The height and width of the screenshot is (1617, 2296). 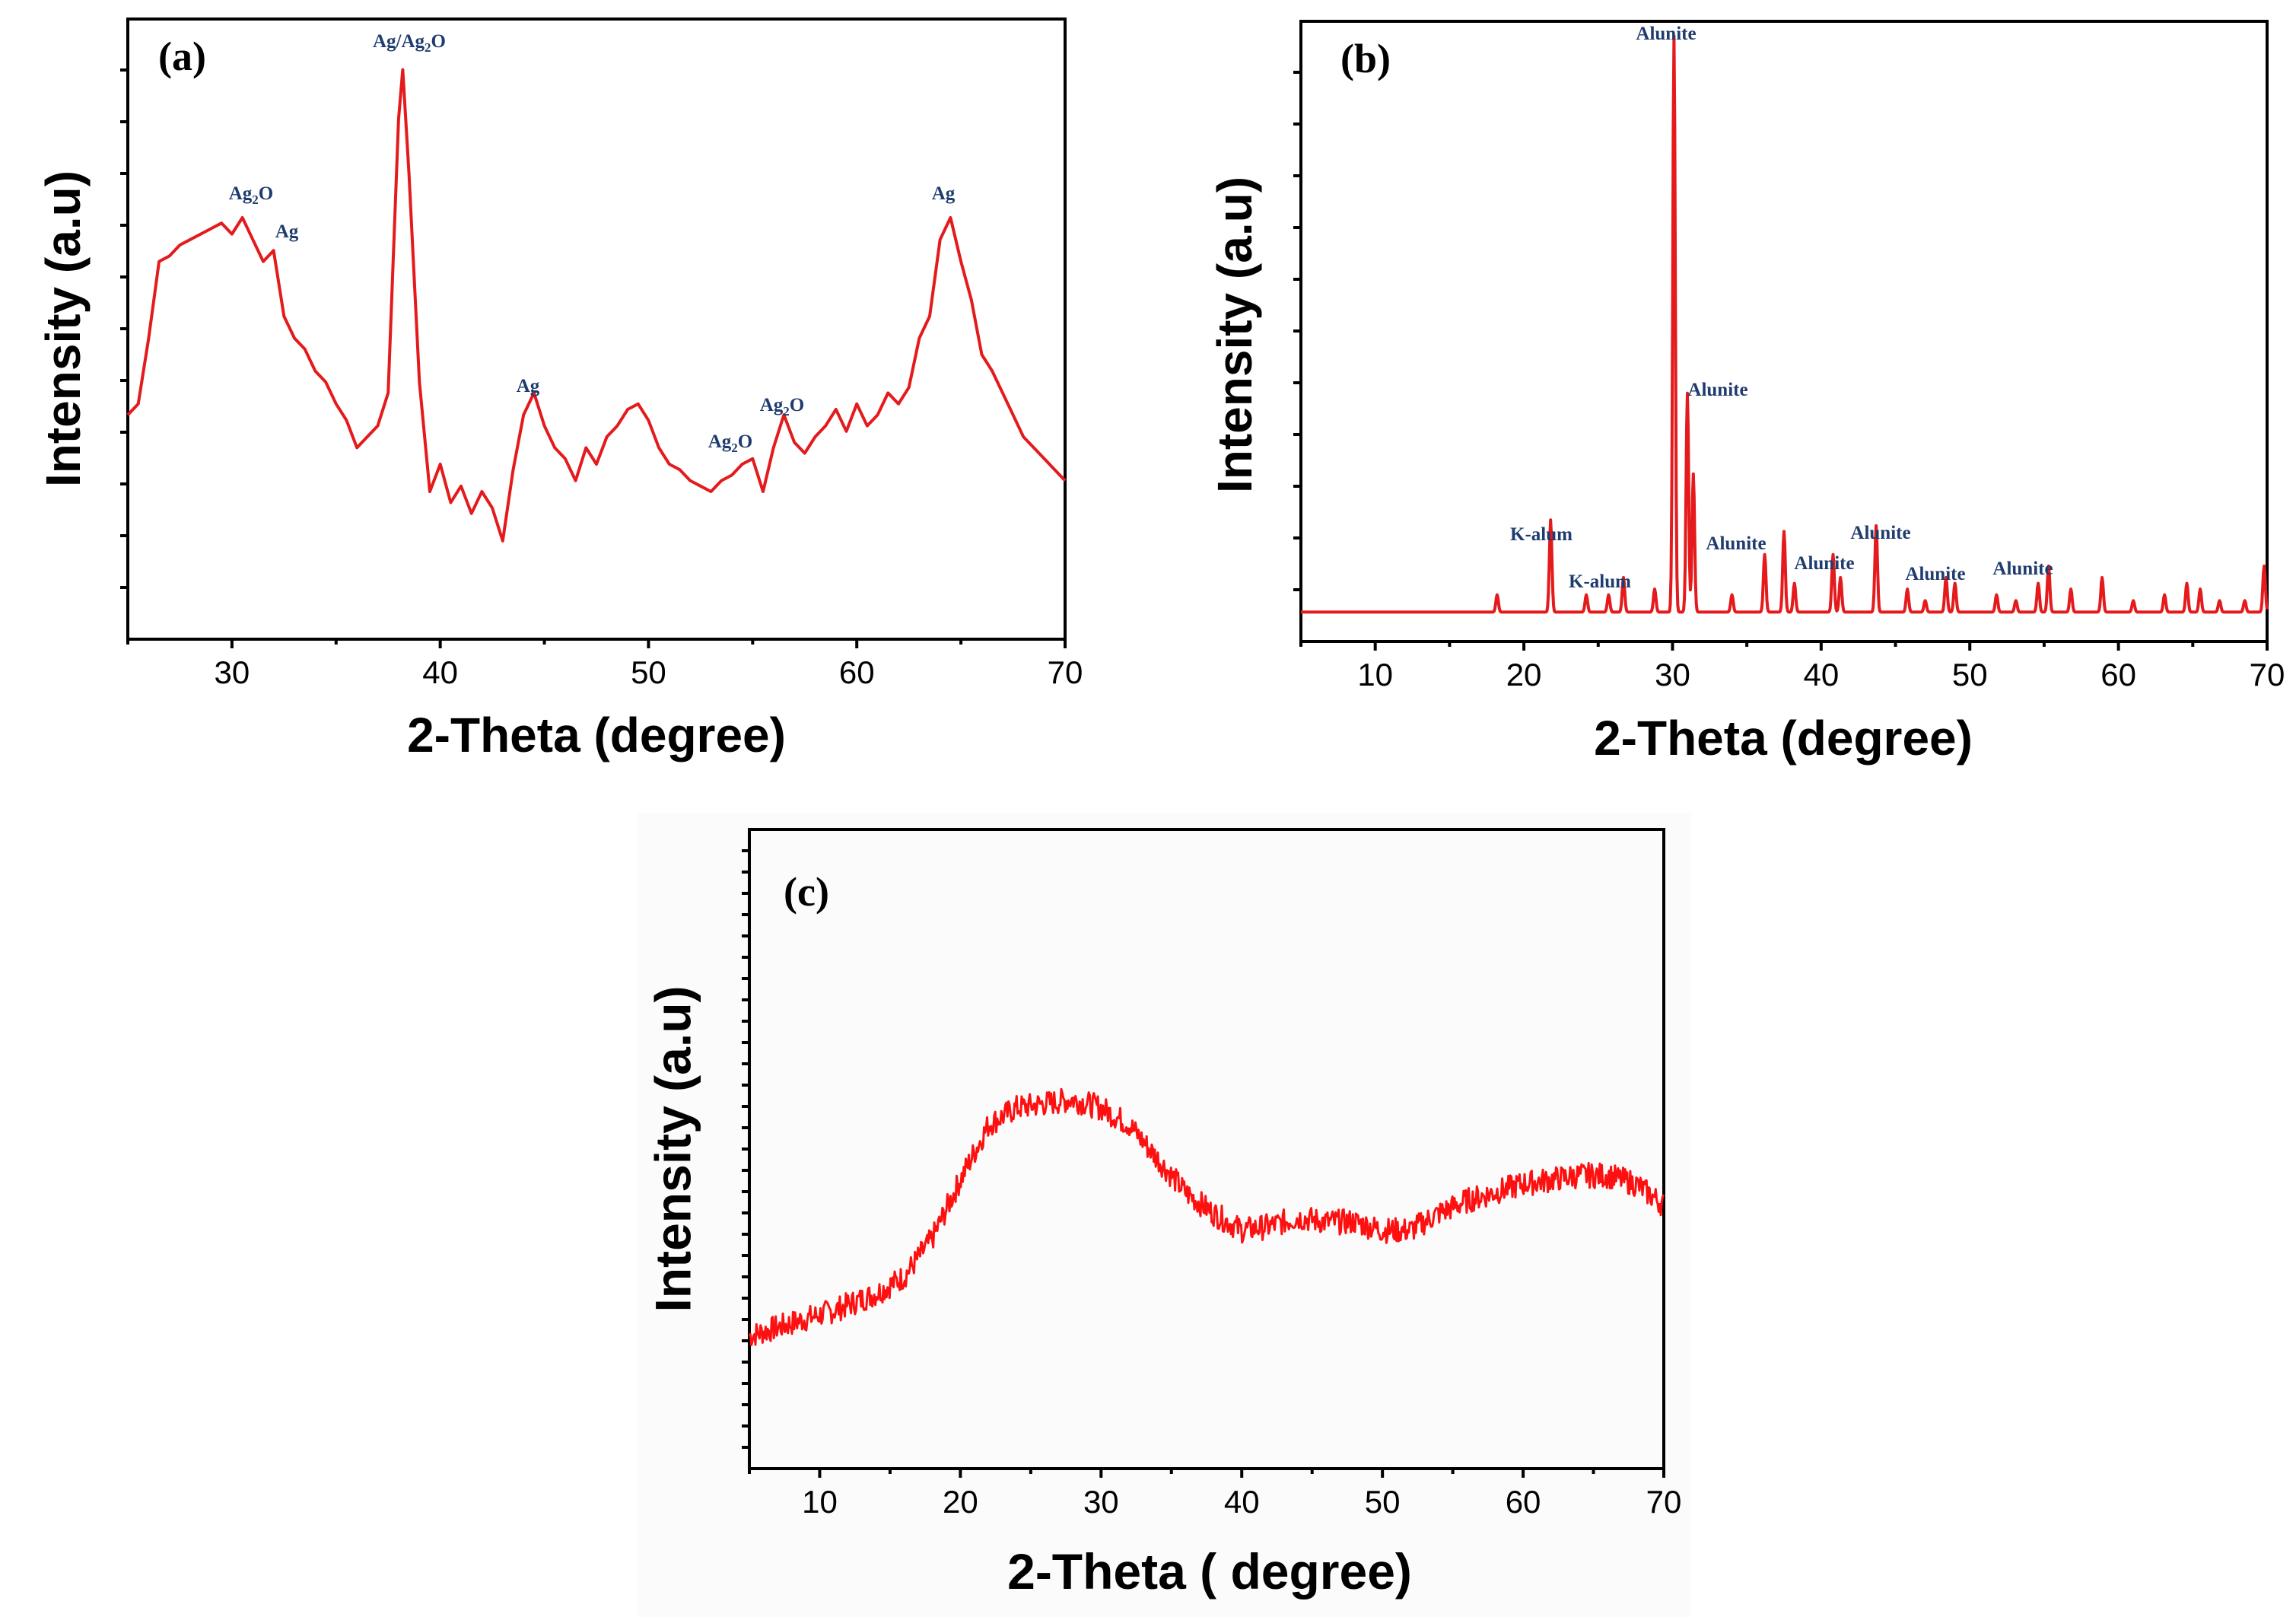 I want to click on peak-label: Ag/Ag2O, so click(x=409, y=43).